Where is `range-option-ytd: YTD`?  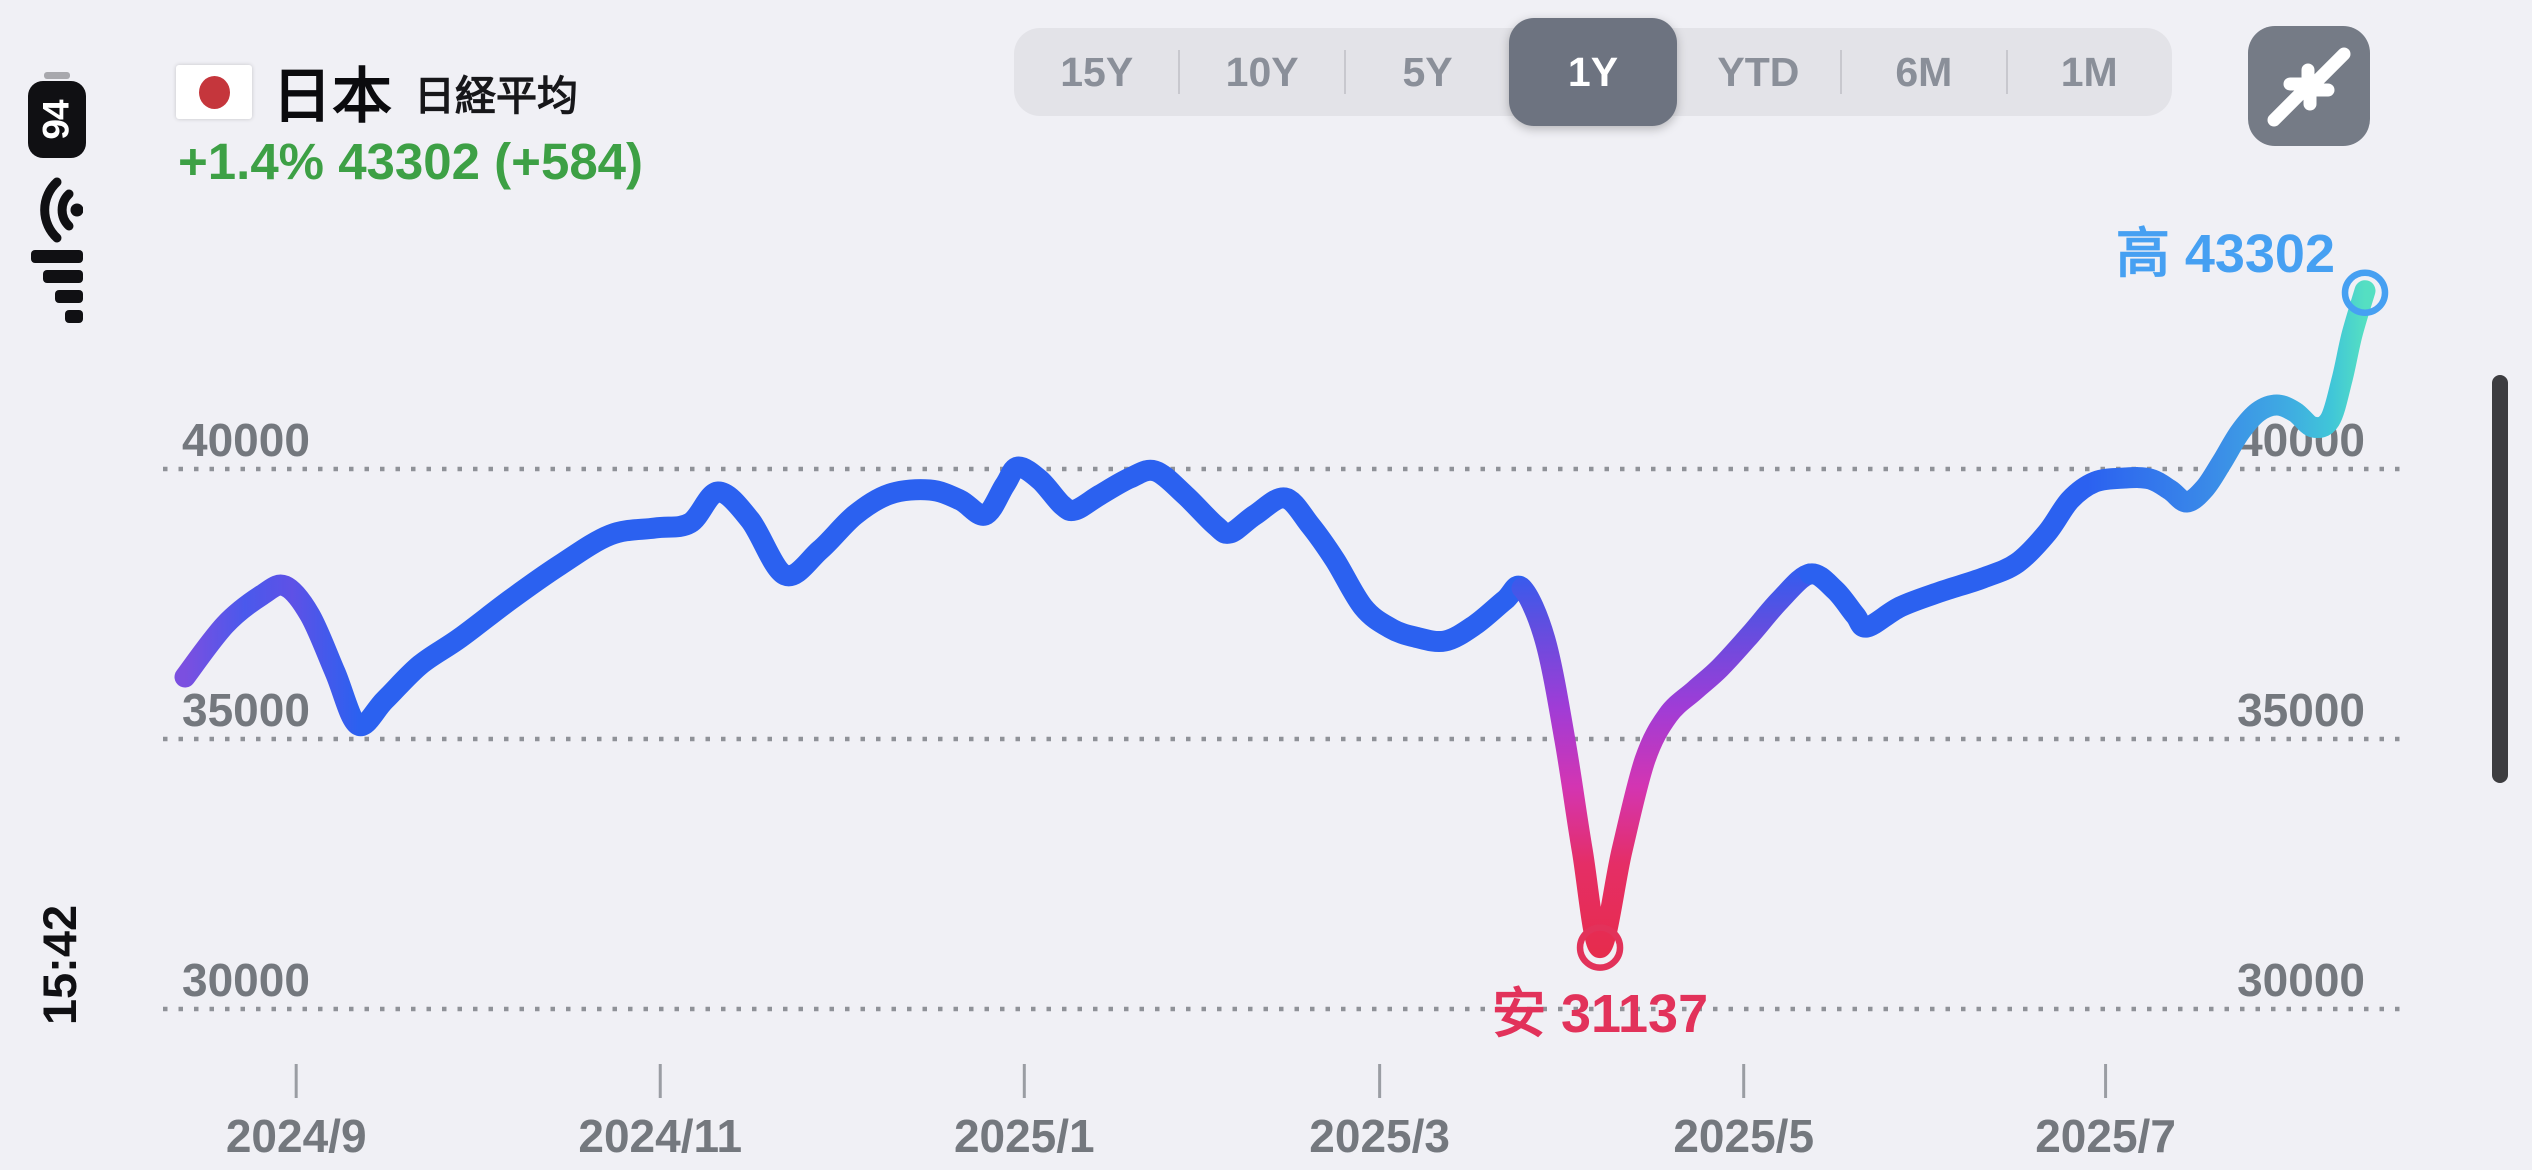
range-option-ytd: YTD is located at coordinates (1758, 72).